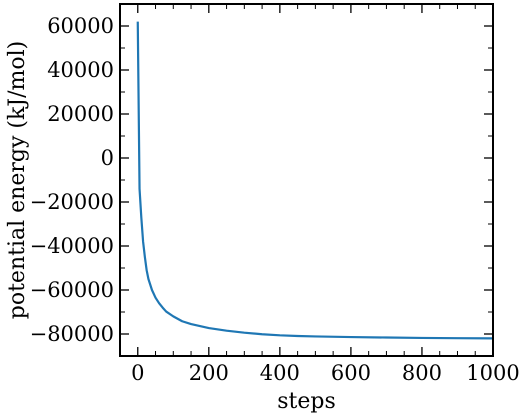 The height and width of the screenshot is (418, 522). What do you see at coordinates (80, 26) in the screenshot?
I see `y-tick-label: 60000` at bounding box center [80, 26].